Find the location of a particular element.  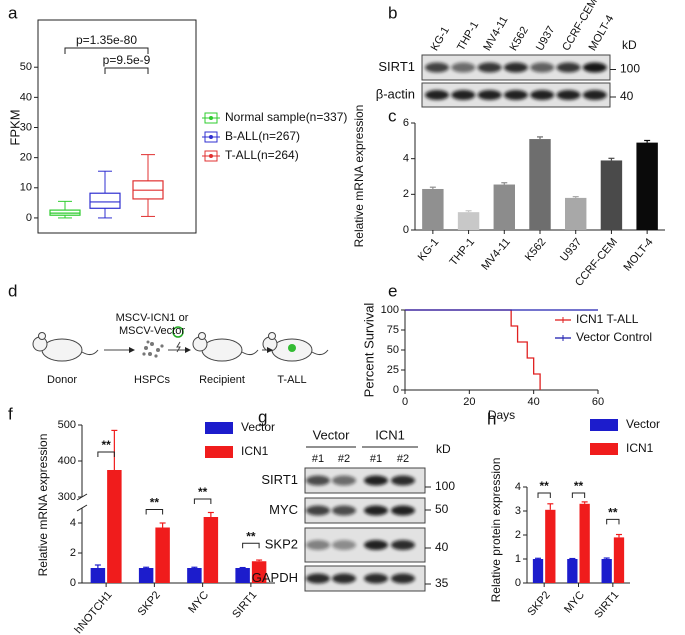

marker-label: 35 is located at coordinates (442, 583).